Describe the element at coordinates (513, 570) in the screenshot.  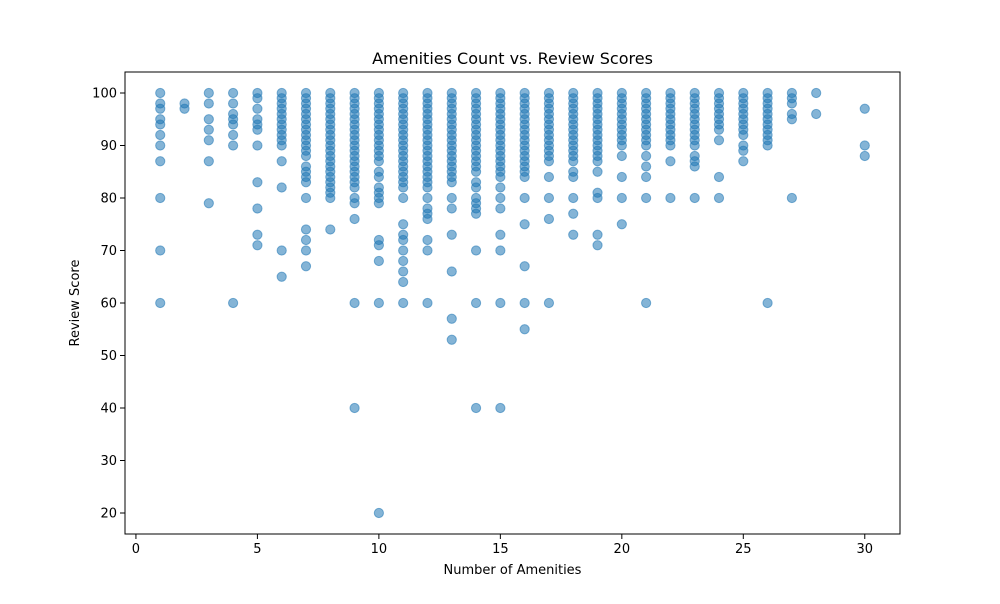
I see `x-axis-label: Number of Amenities` at that location.